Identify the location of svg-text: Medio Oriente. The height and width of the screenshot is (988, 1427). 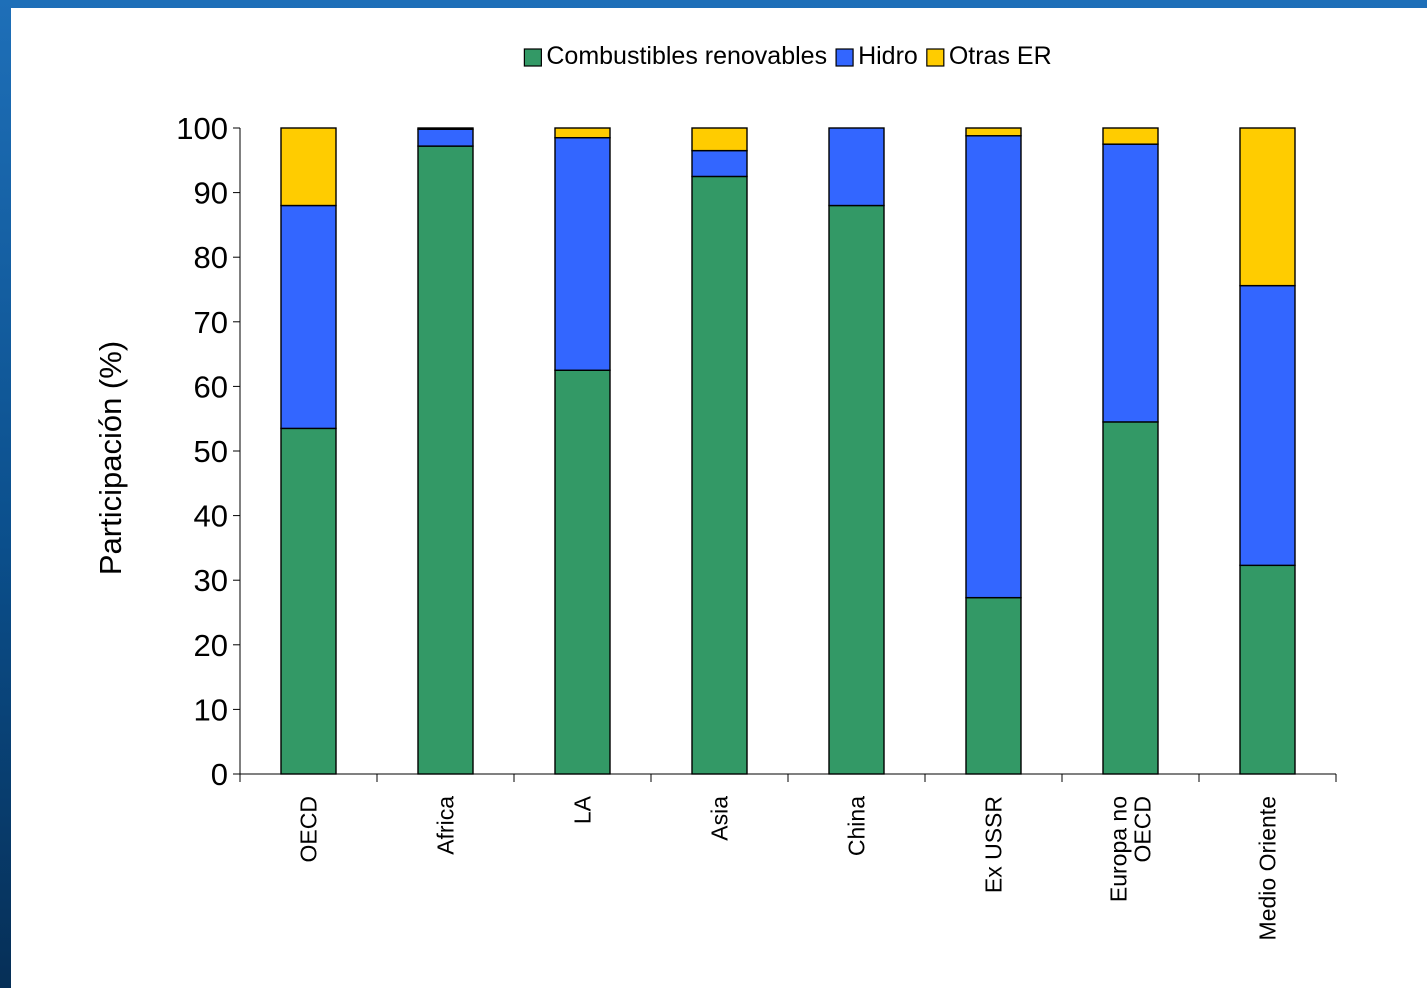
(1268, 868).